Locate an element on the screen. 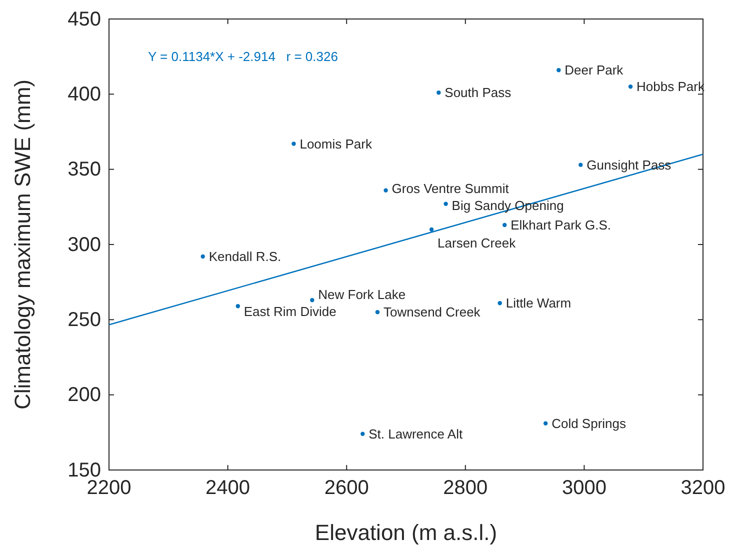 The width and height of the screenshot is (738, 552). annotation: Y = 0.1134*X + -2.914 r = 0.326 is located at coordinates (243, 56).